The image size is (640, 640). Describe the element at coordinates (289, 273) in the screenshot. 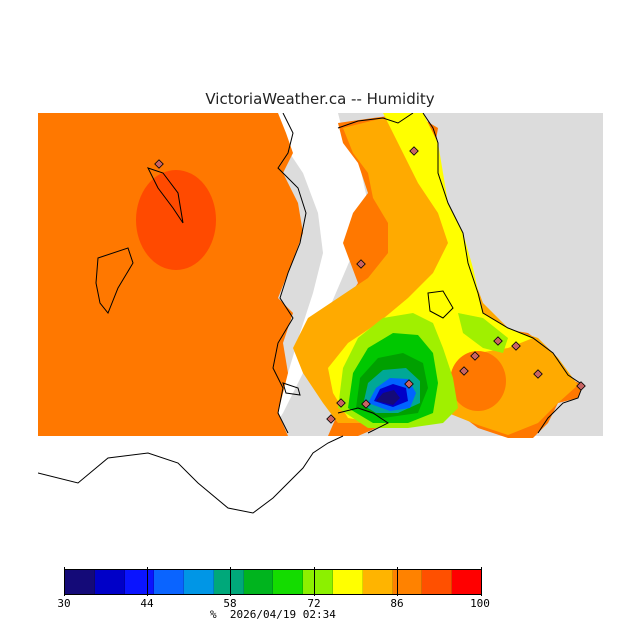

I see `coastline-west-inlet` at that location.